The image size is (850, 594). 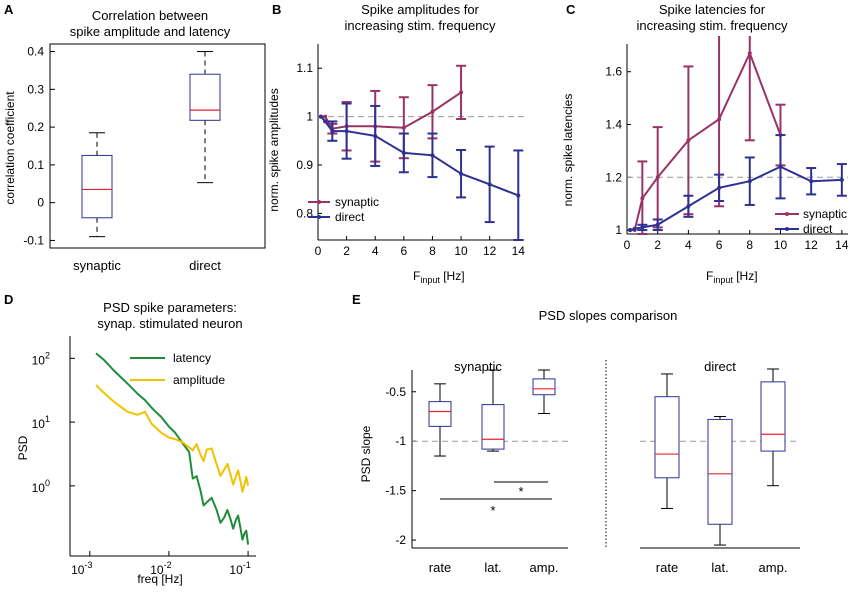 I want to click on panel-b-xtick-label: 4, so click(x=375, y=251).